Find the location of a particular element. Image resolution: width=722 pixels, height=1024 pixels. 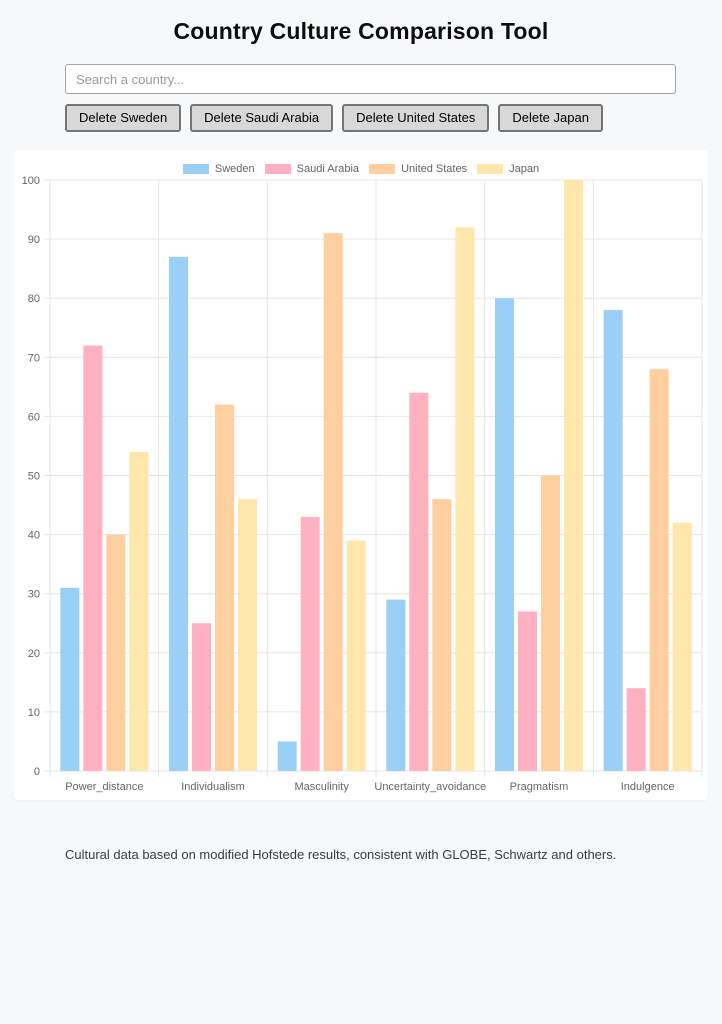

legend-item-sweden: Sweden is located at coordinates (218, 168).